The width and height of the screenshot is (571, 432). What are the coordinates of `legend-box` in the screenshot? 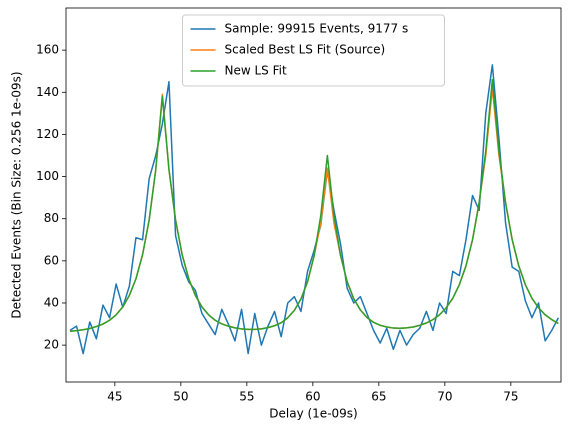 It's located at (313, 50).